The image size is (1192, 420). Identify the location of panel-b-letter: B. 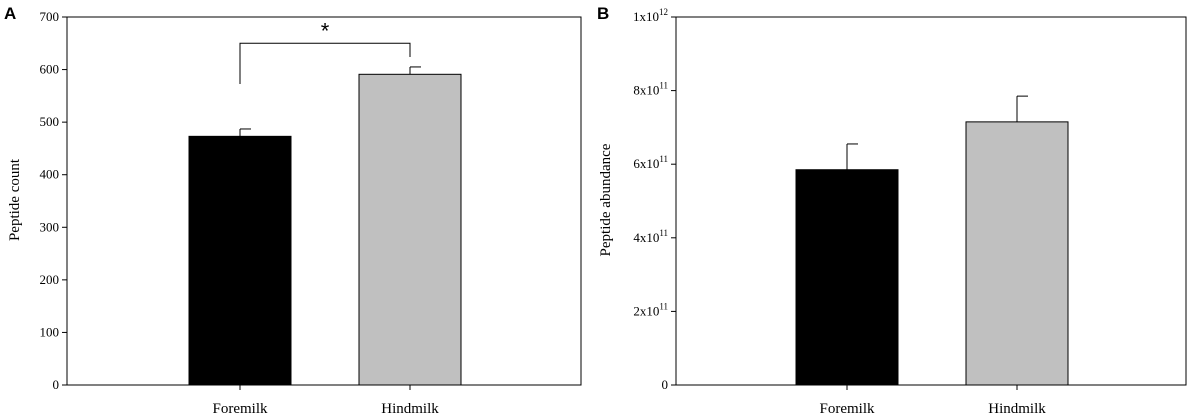
(603, 13).